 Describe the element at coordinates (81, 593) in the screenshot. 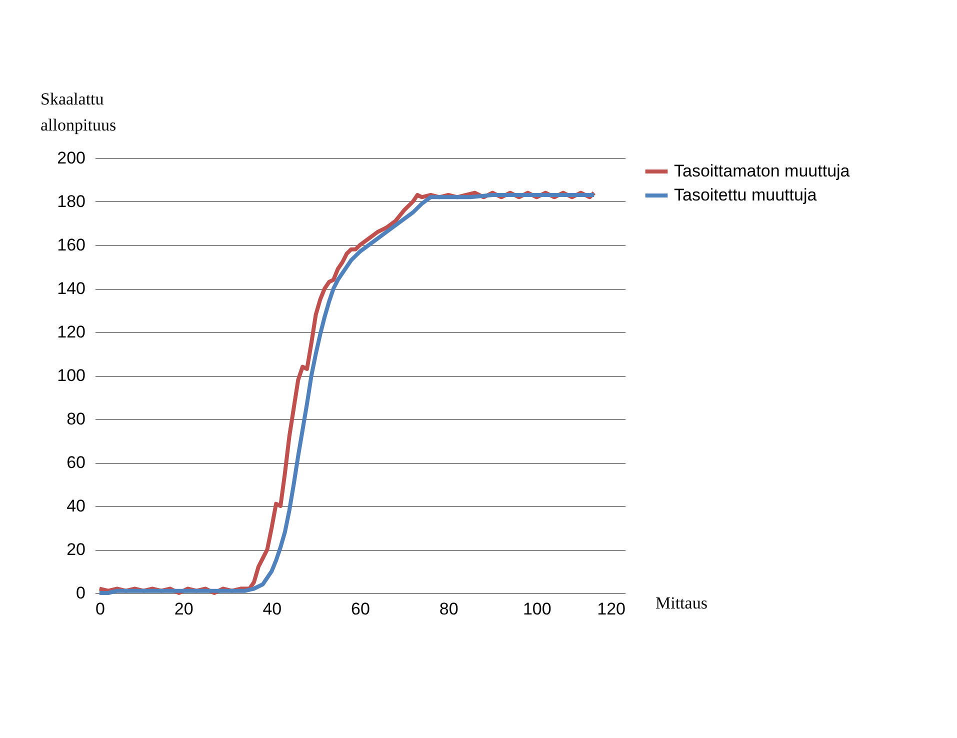

I see `y-tick-label: 0` at that location.